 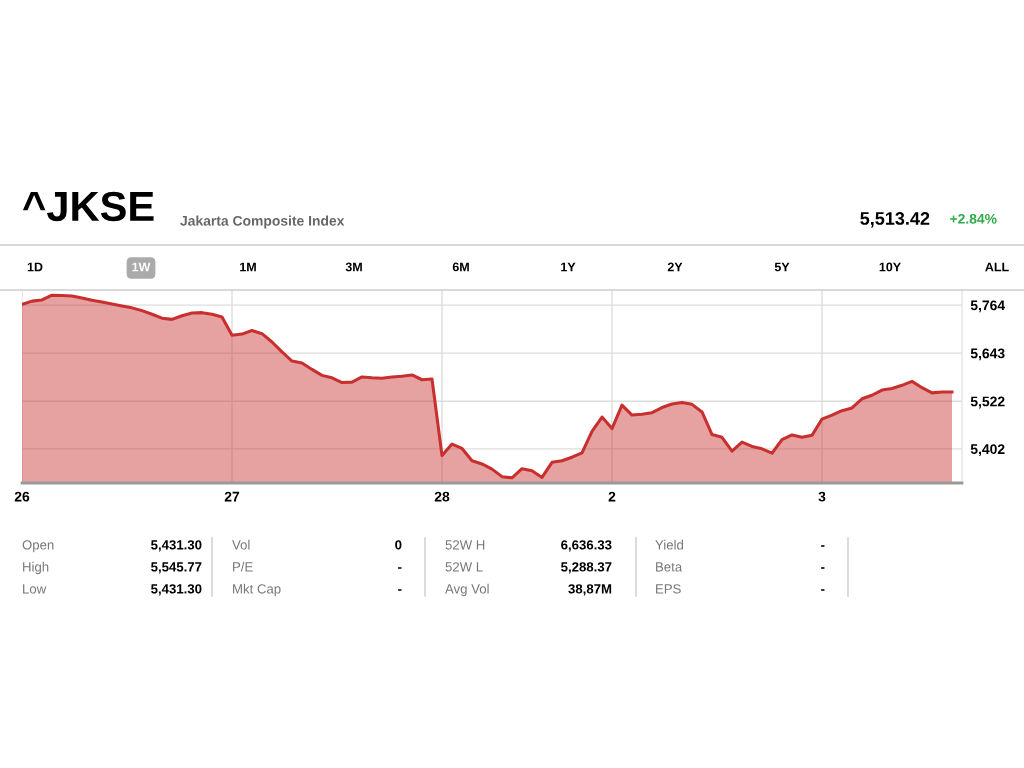 What do you see at coordinates (612, 496) in the screenshot?
I see `x-tick-label: 2` at bounding box center [612, 496].